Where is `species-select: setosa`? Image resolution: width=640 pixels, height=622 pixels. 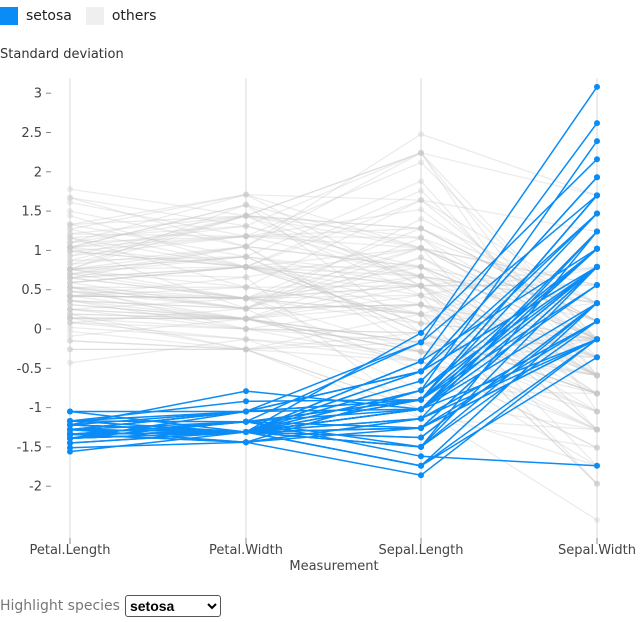 species-select: setosa is located at coordinates (172, 606).